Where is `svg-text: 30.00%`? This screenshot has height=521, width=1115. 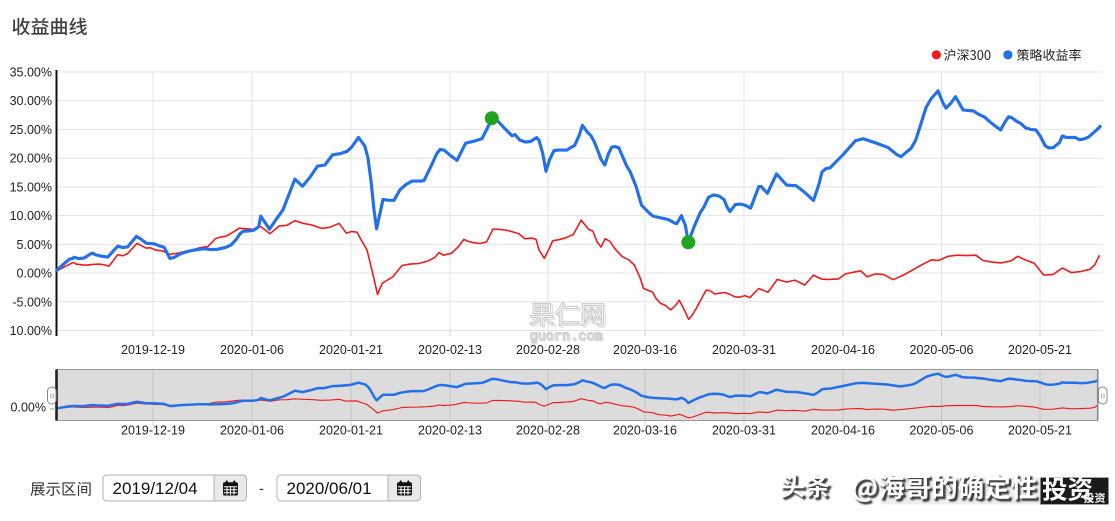 svg-text: 30.00% is located at coordinates (31, 101).